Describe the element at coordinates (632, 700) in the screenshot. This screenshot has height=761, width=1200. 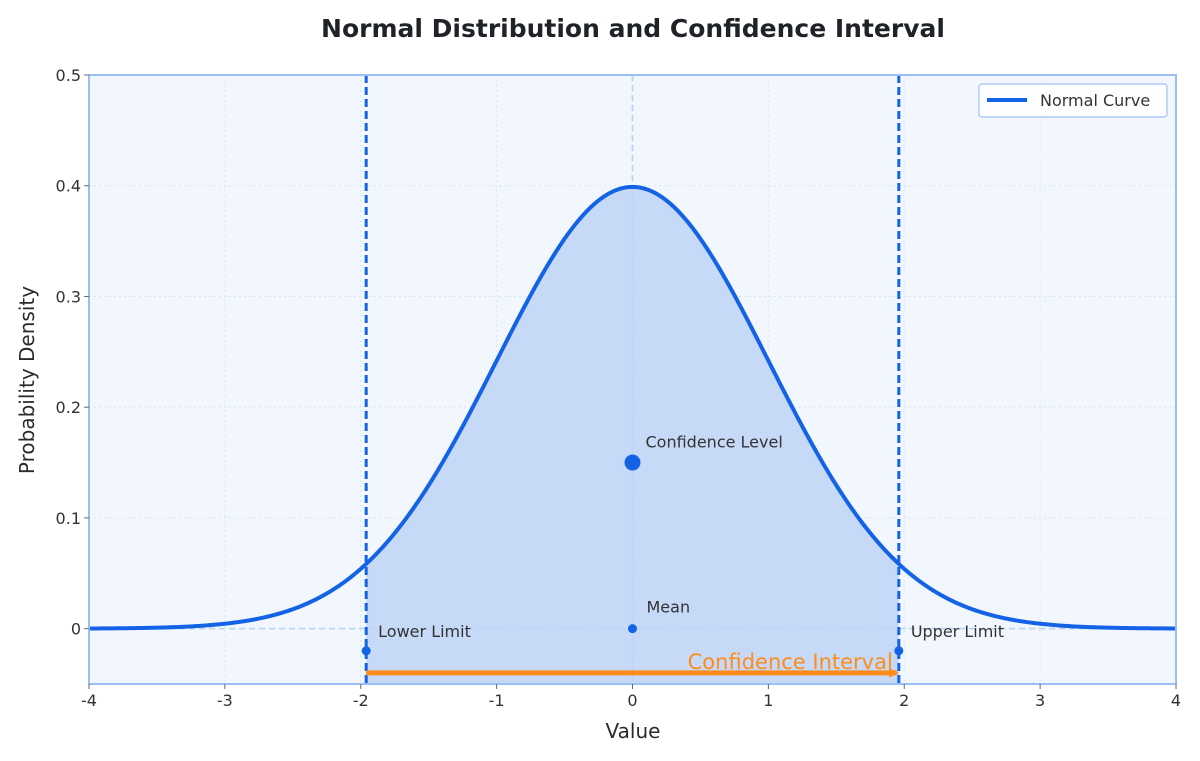
I see `x-tick-label: 0` at that location.